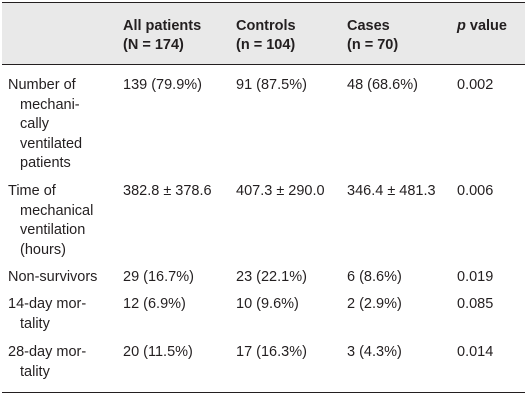  I want to click on row-3-controls: 23 (22.1%), so click(271, 277).